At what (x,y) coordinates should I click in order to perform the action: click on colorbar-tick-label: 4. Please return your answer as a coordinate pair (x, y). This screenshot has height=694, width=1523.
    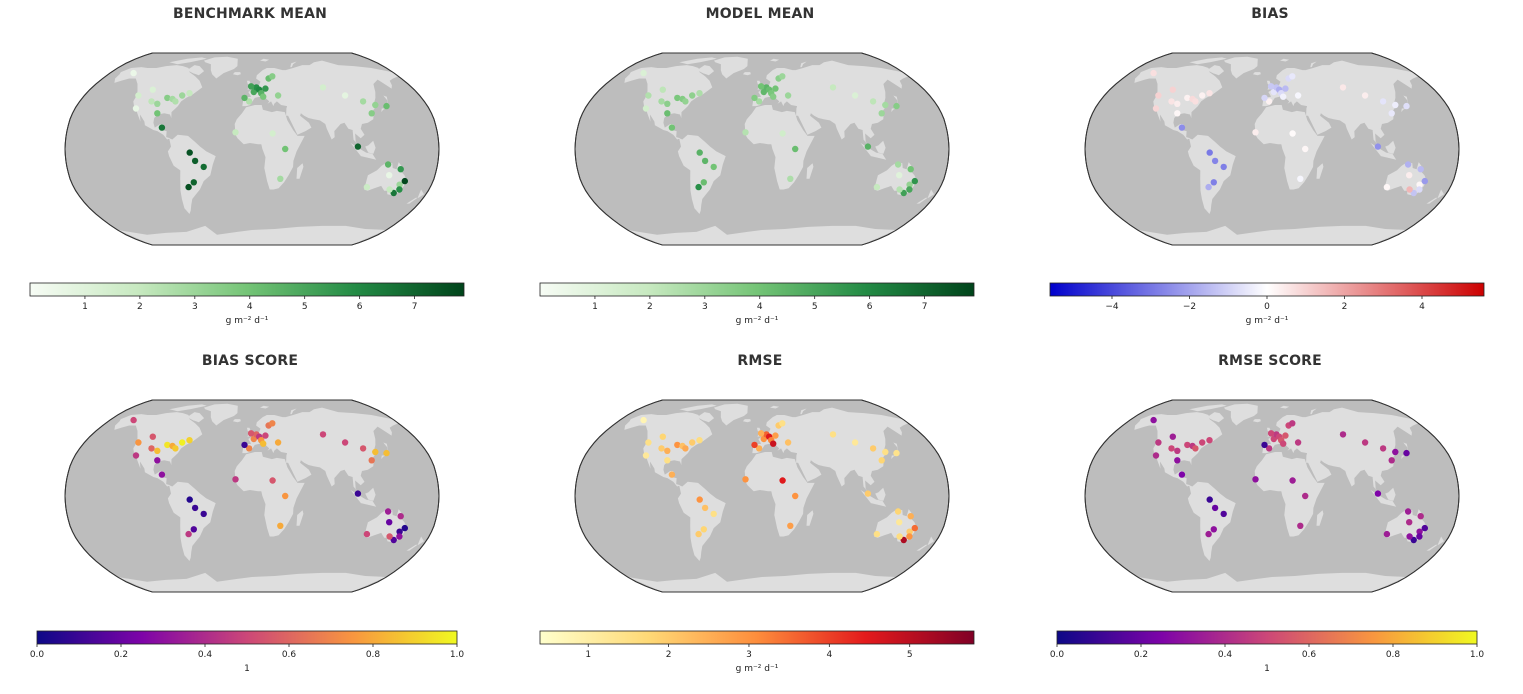
    Looking at the image, I should click on (1422, 307).